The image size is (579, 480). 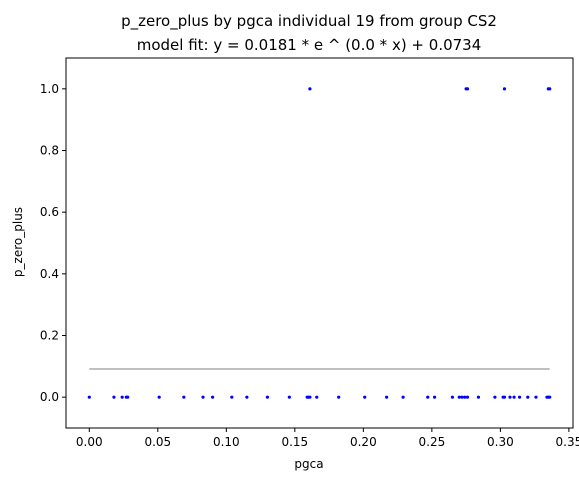 What do you see at coordinates (49, 212) in the screenshot?
I see `y-tick-label: 0.6` at bounding box center [49, 212].